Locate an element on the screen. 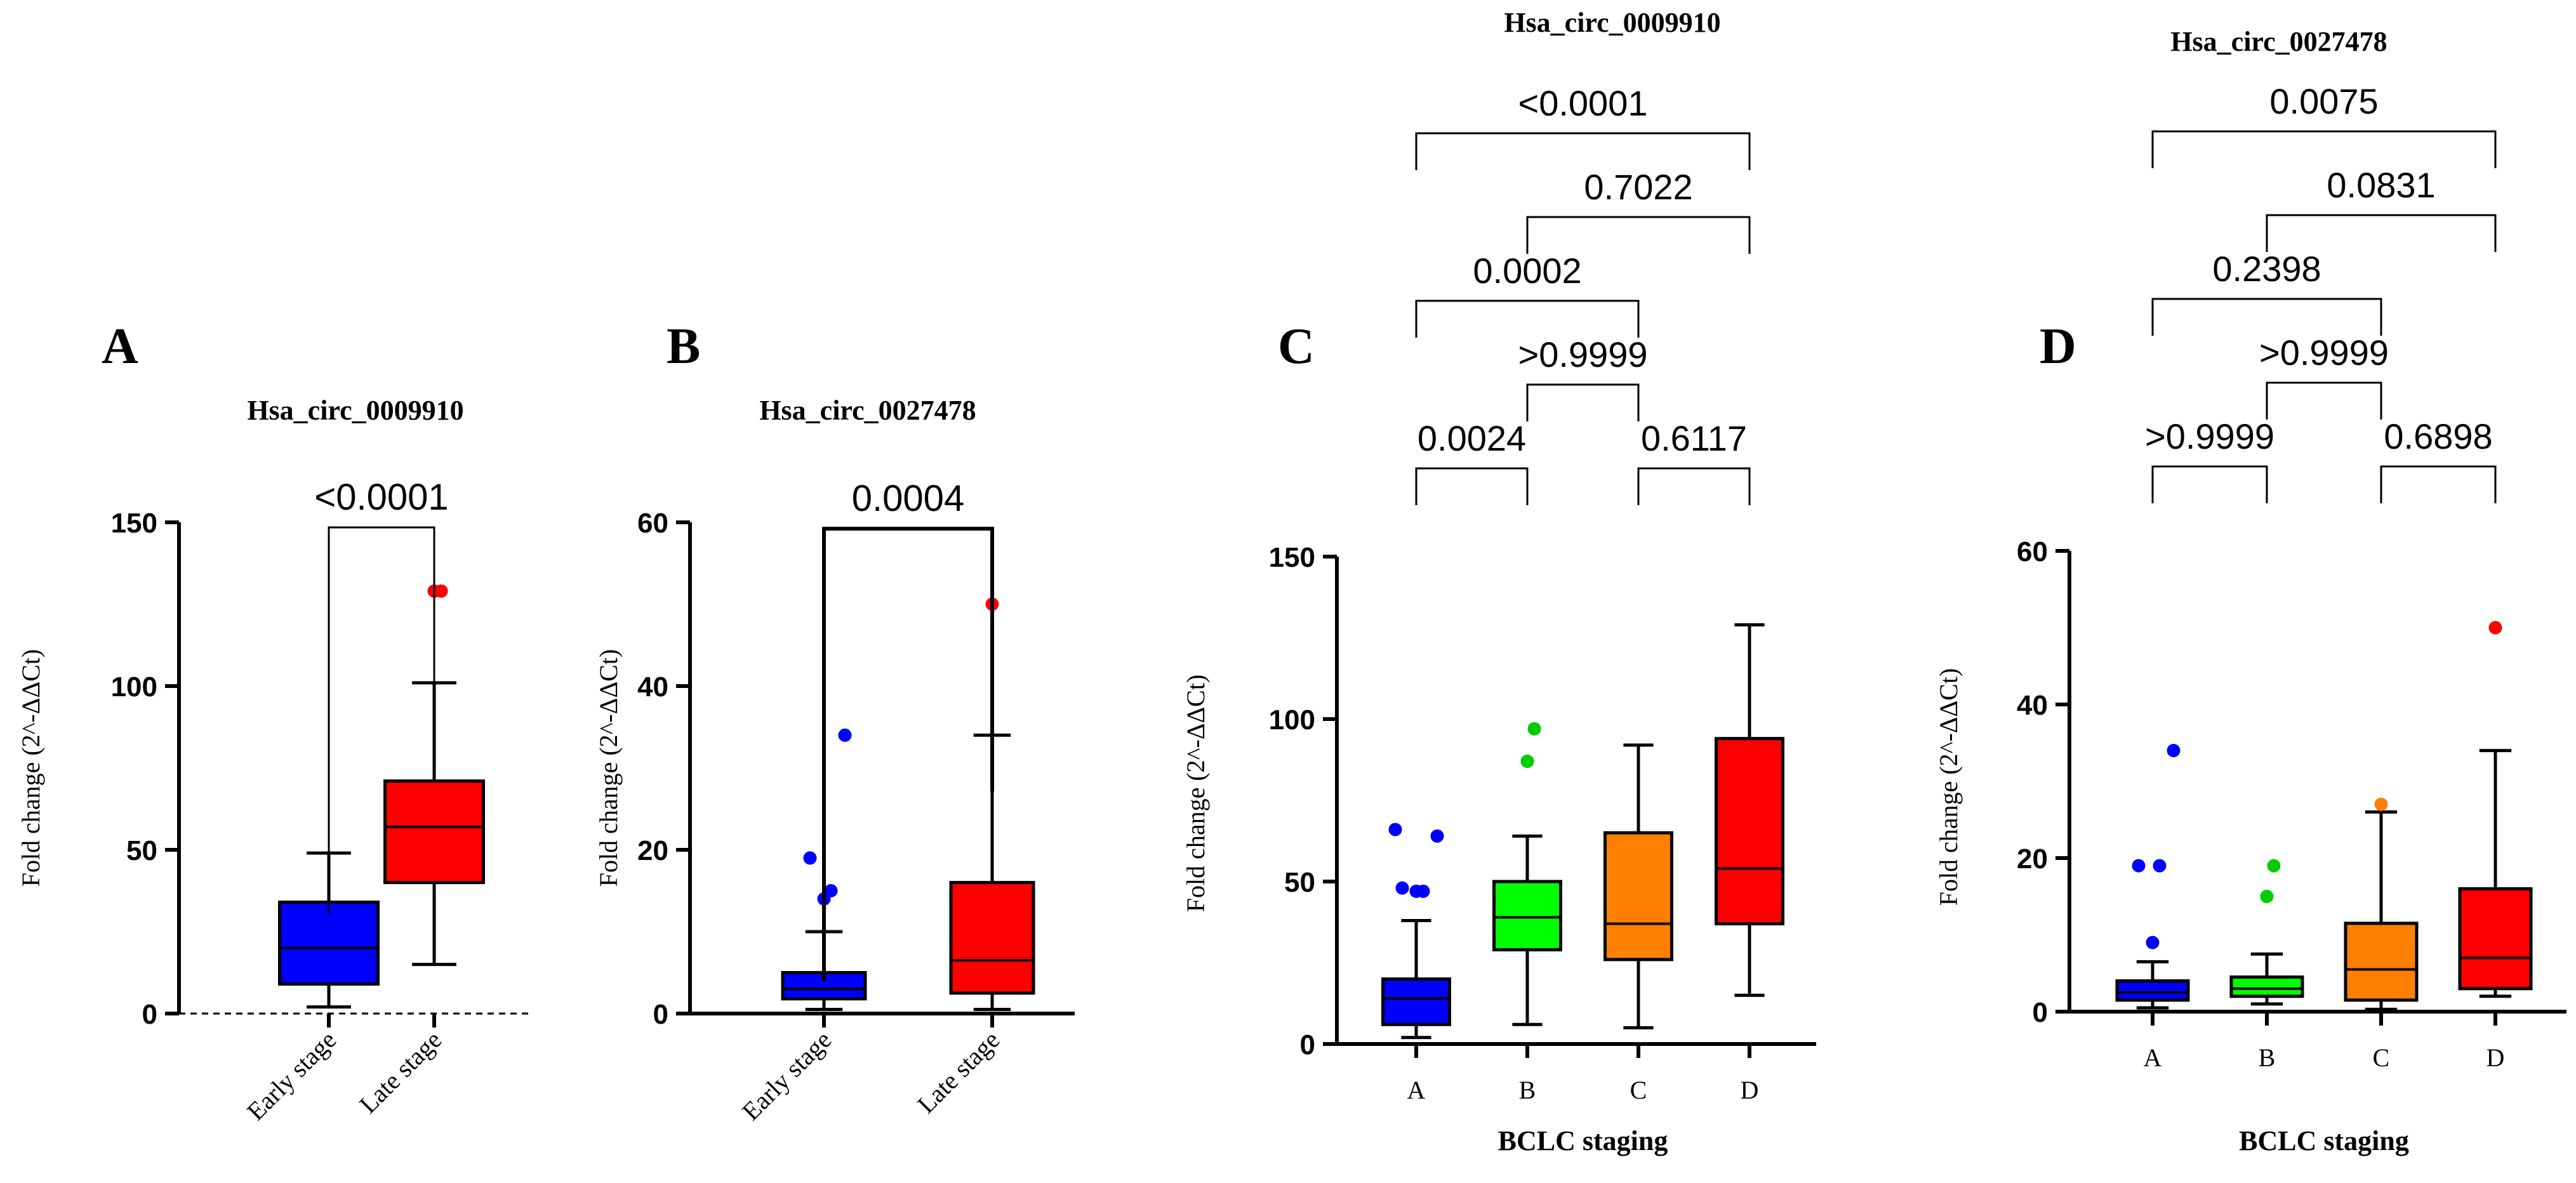 The height and width of the screenshot is (1183, 2576). x-axis-label: BCLC staging is located at coordinates (1583, 1141).